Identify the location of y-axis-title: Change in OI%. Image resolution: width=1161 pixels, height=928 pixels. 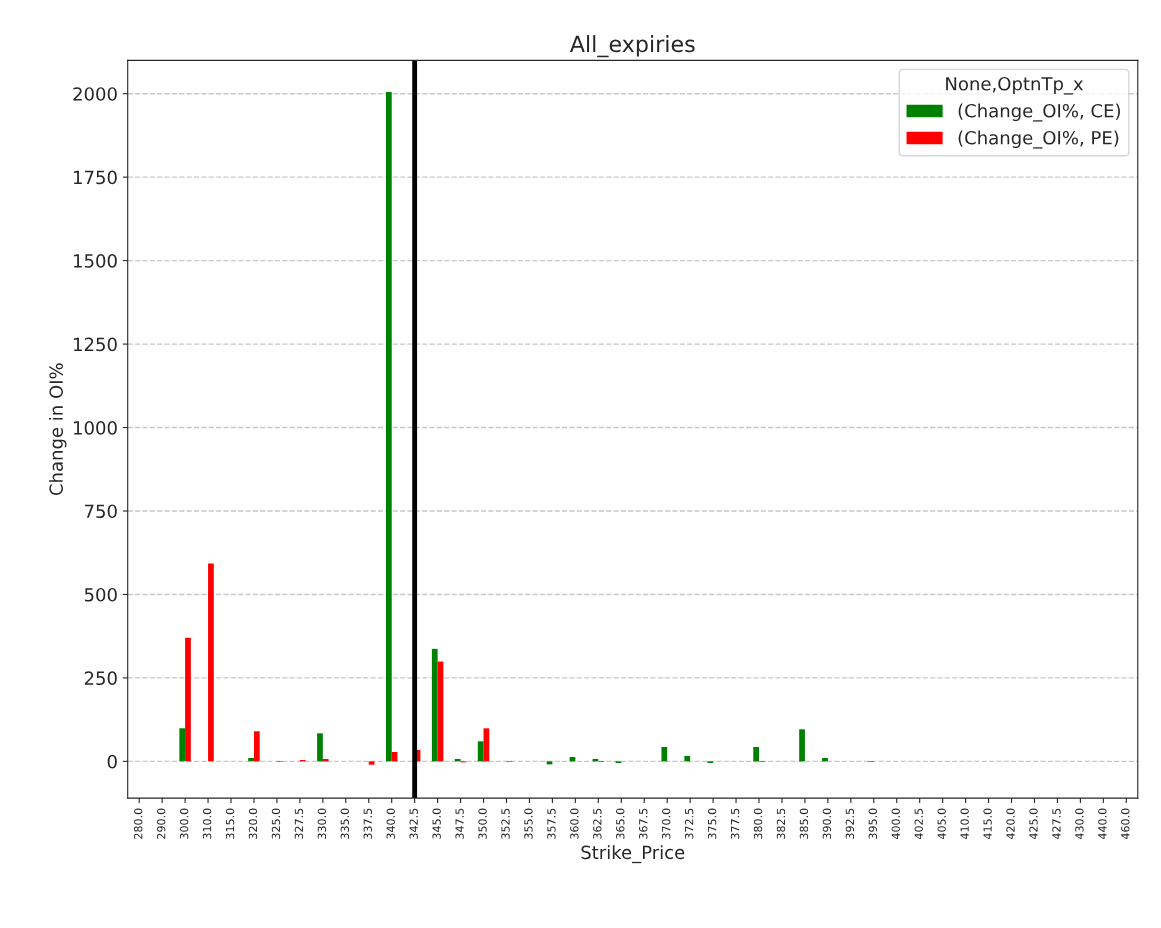
(58, 429).